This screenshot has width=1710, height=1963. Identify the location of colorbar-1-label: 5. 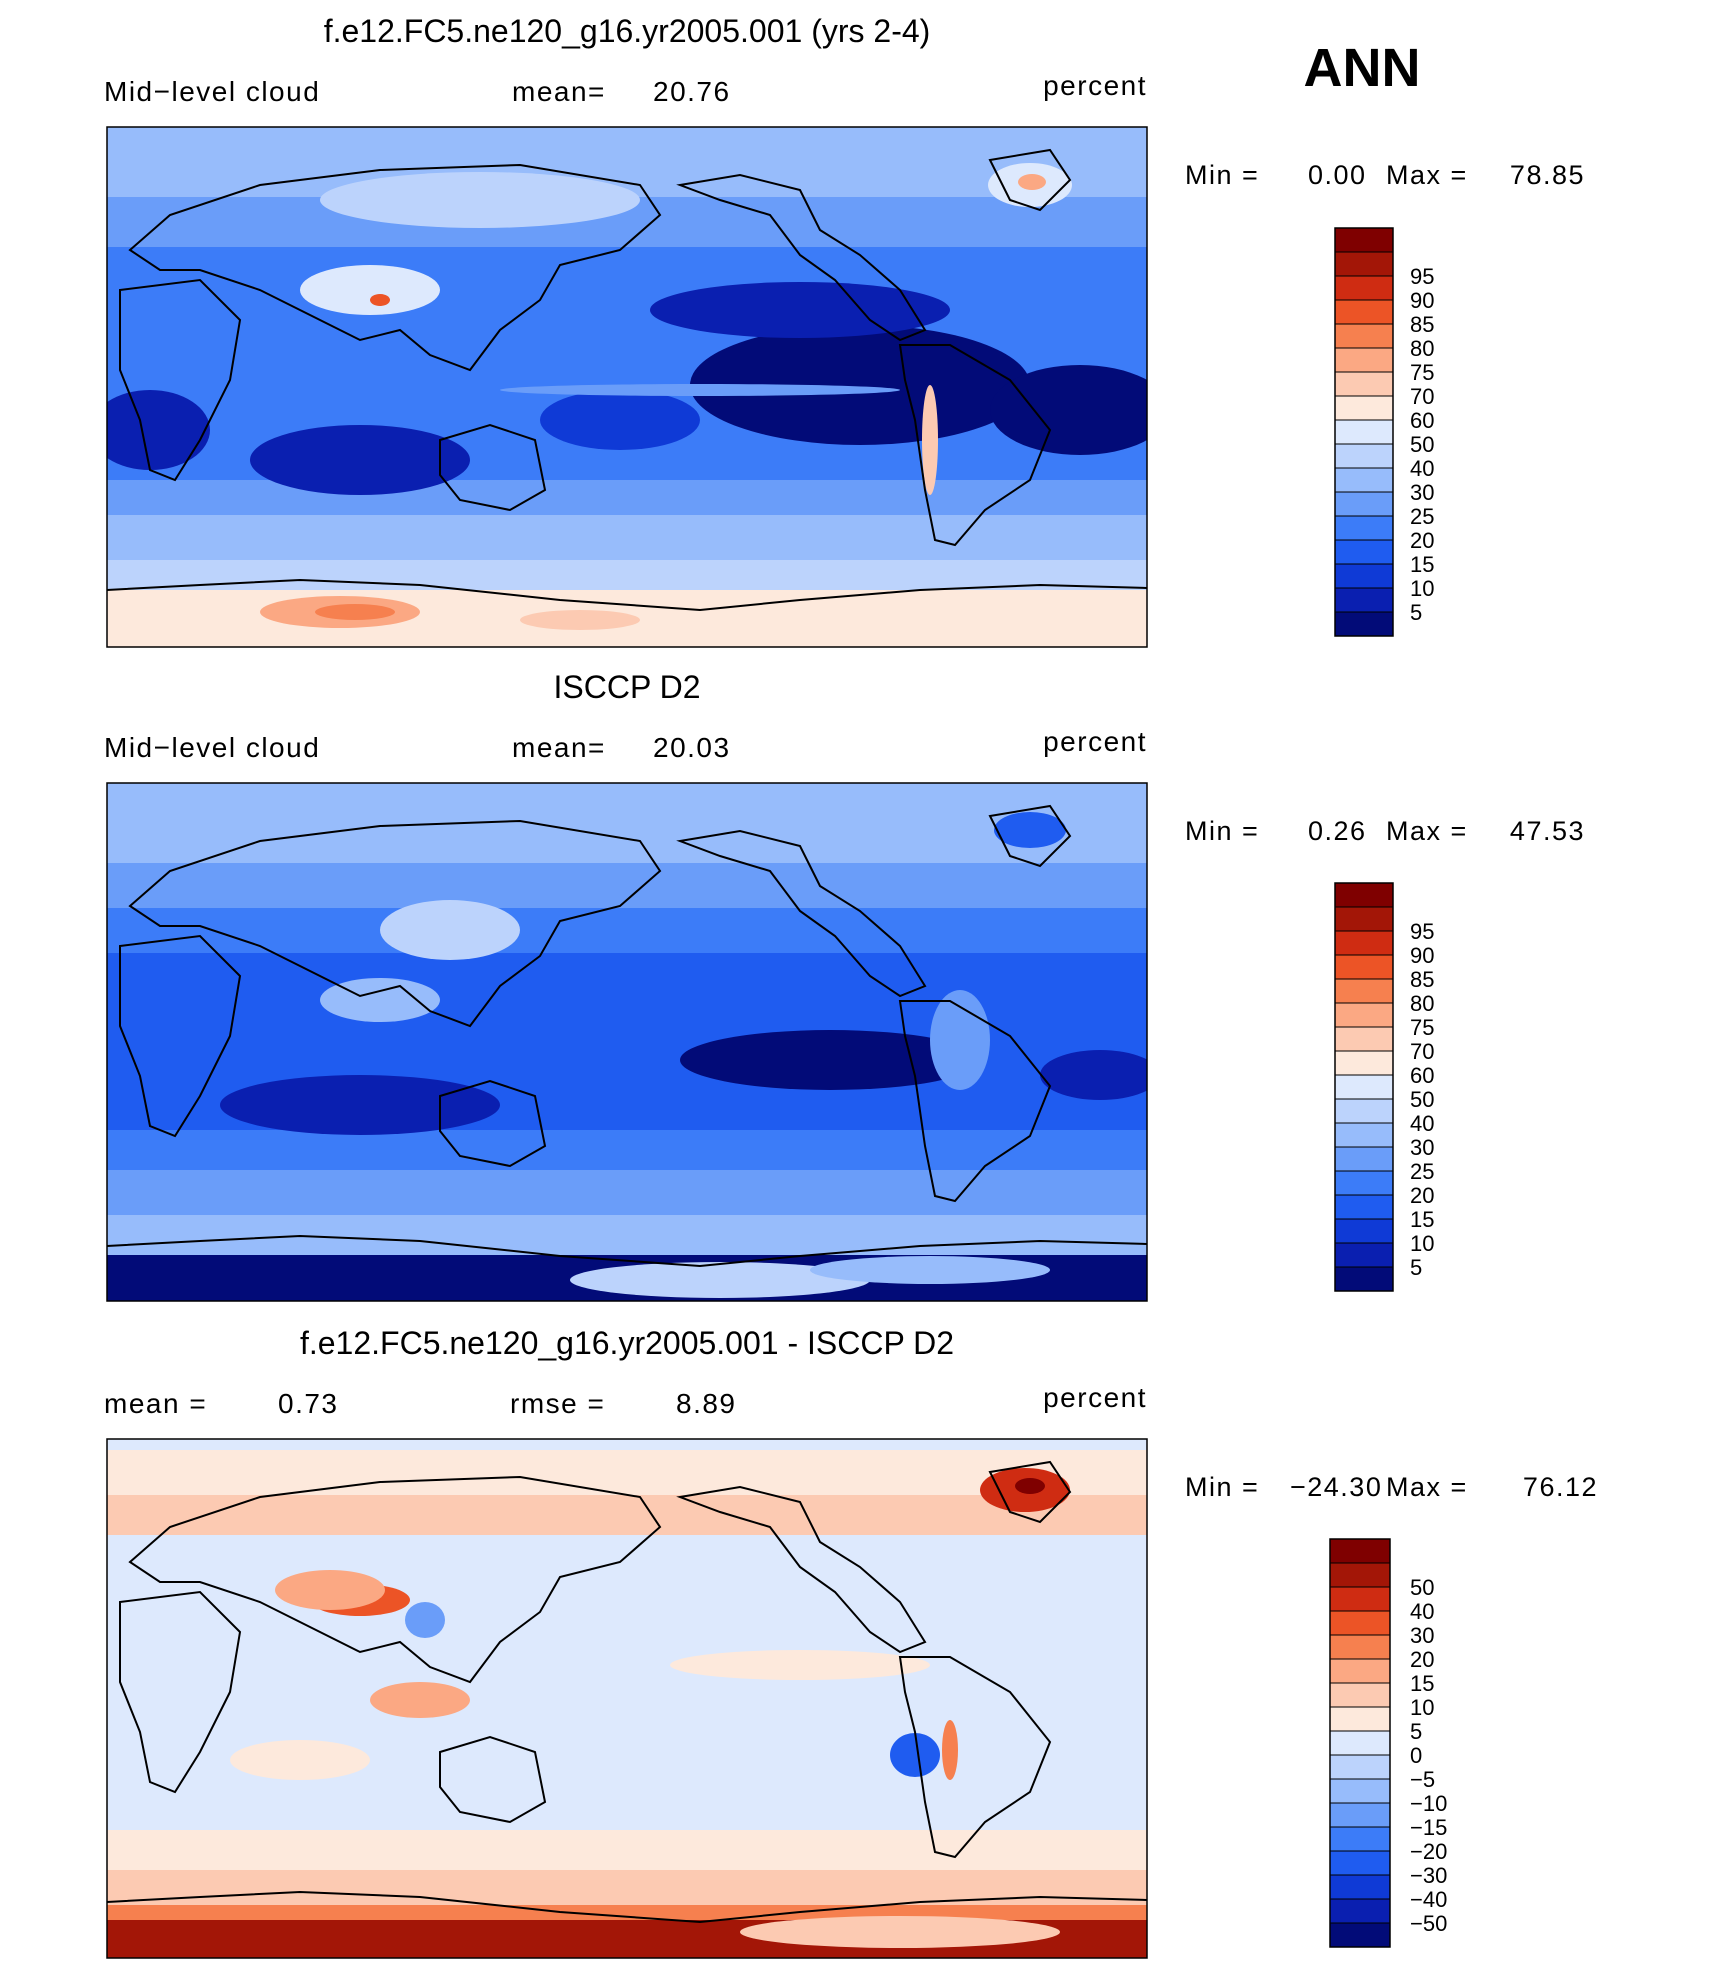
(1416, 612).